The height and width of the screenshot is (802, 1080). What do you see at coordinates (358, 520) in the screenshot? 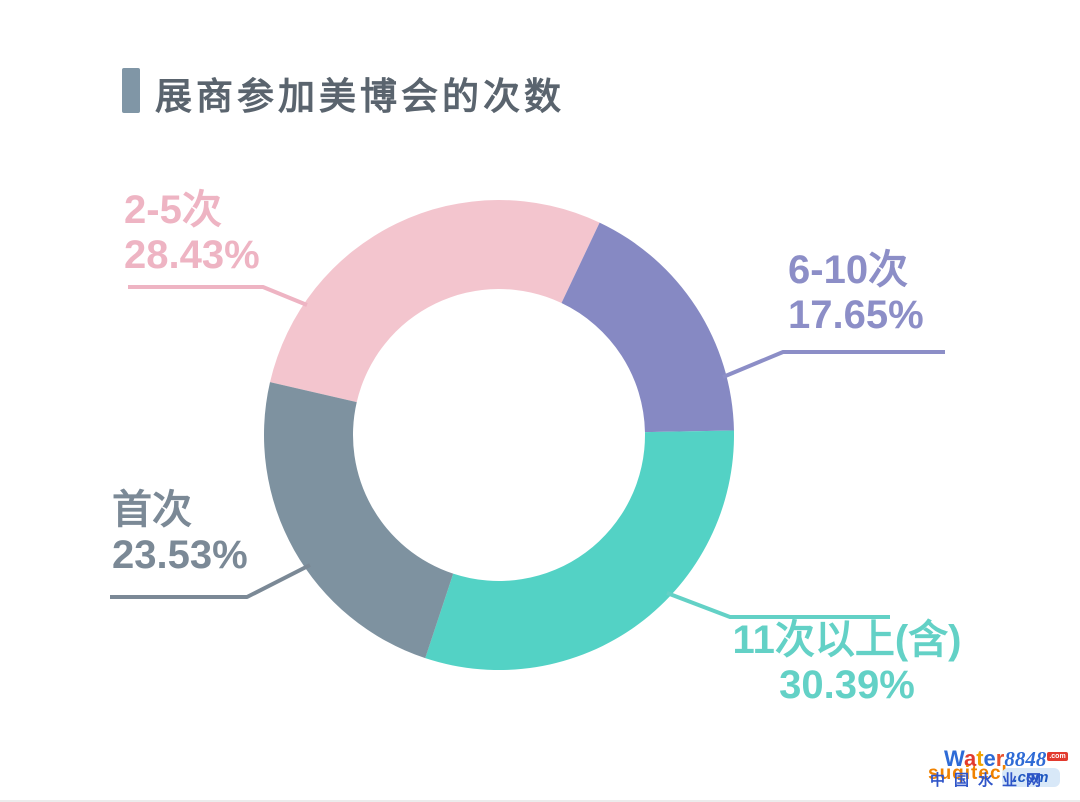
I see `donut-slice-首次` at bounding box center [358, 520].